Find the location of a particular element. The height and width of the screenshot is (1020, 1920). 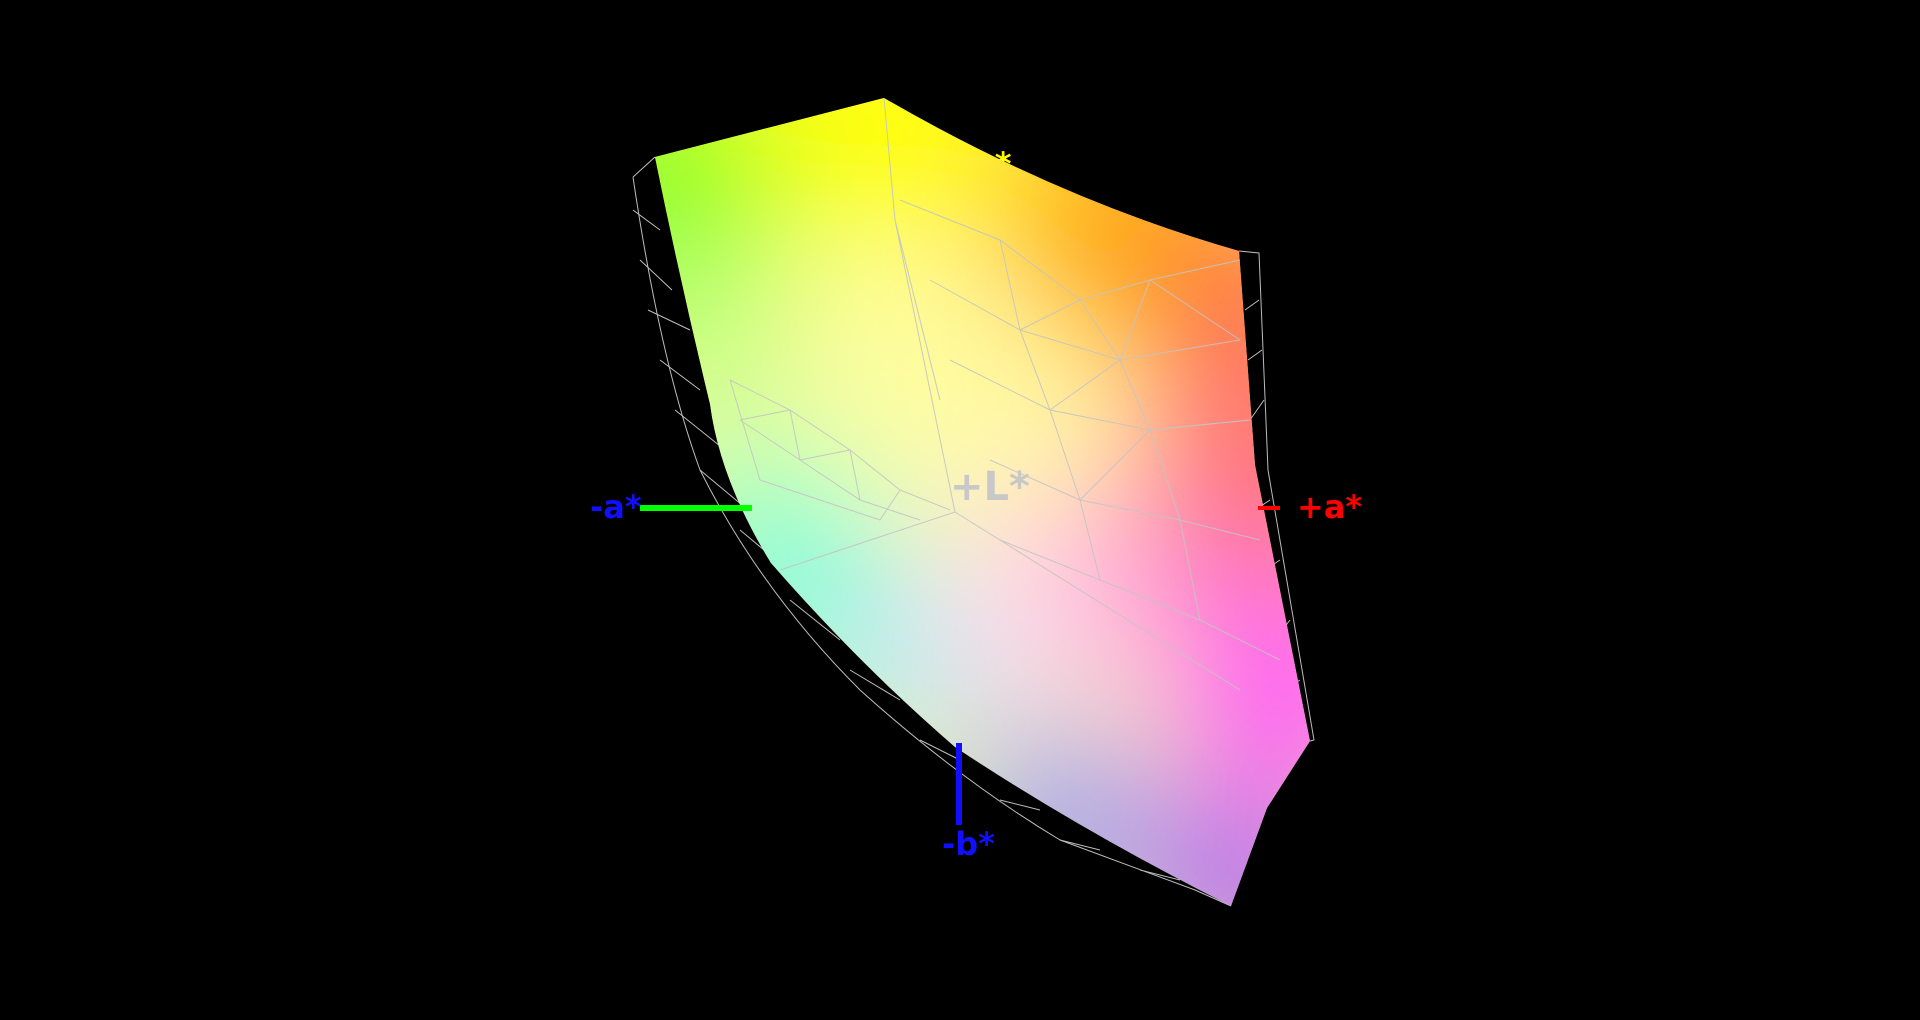

axis-label-minus-a: -a* is located at coordinates (616, 507).